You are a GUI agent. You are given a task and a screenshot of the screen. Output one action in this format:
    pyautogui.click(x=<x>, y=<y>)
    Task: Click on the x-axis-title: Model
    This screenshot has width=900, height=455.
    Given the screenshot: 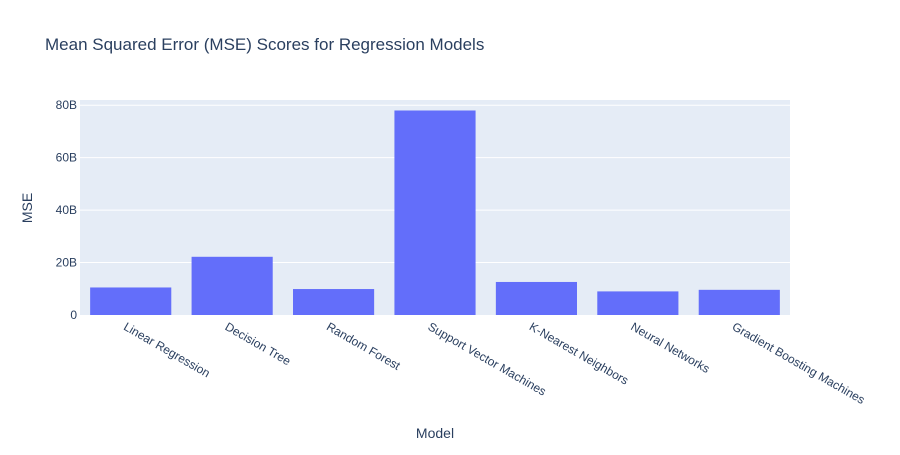 What is the action you would take?
    pyautogui.click(x=435, y=433)
    